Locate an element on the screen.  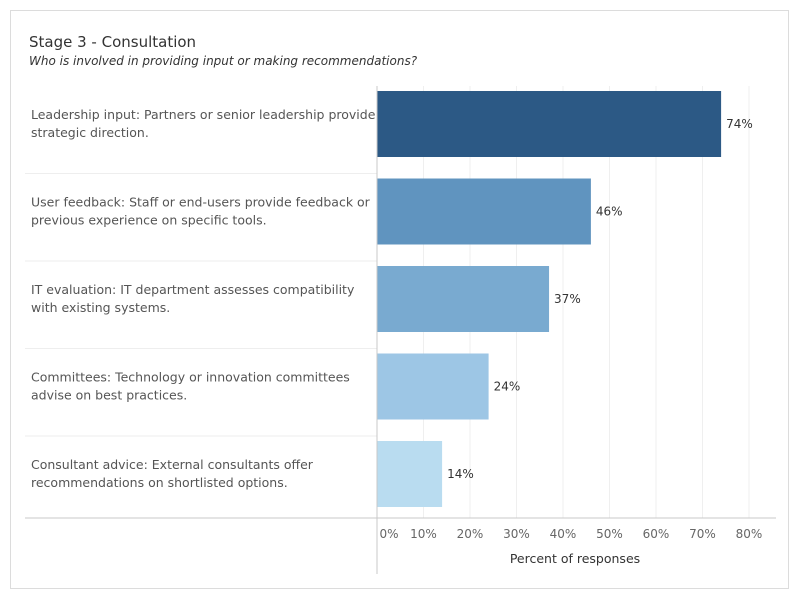
data-label: 37% is located at coordinates (567, 299).